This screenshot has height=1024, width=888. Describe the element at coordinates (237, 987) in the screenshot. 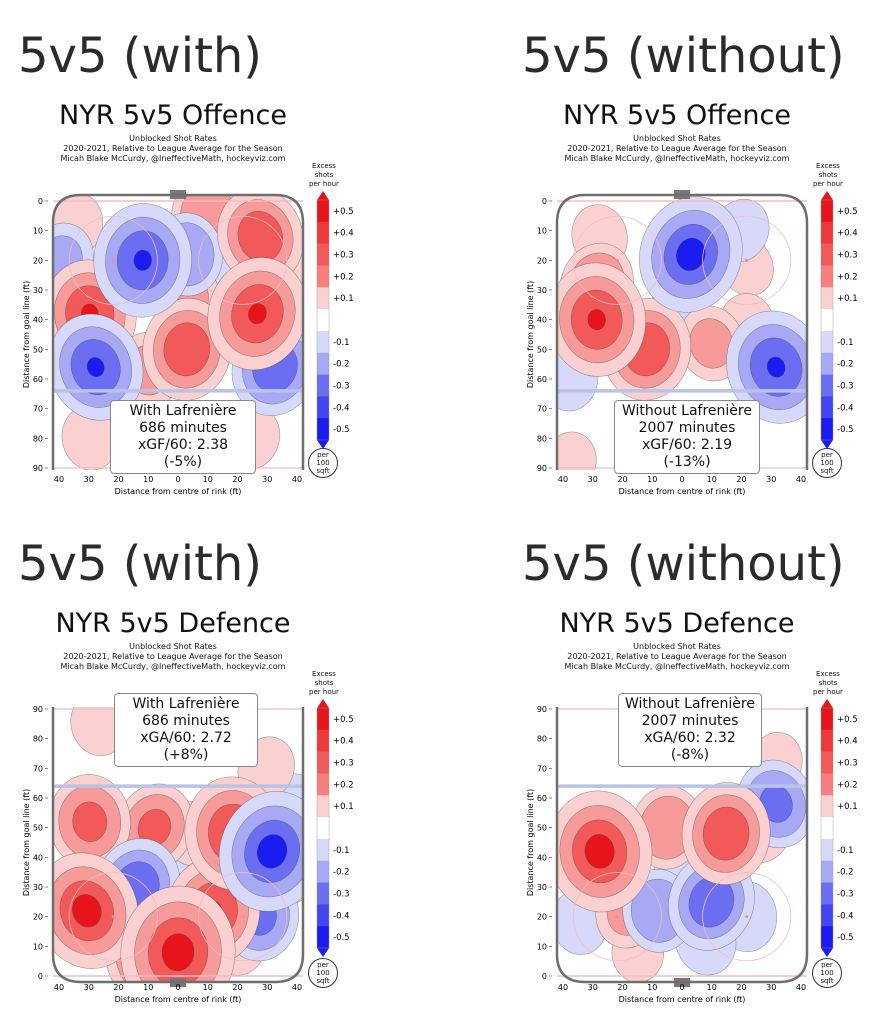

I see `x-tick-label: 20` at that location.